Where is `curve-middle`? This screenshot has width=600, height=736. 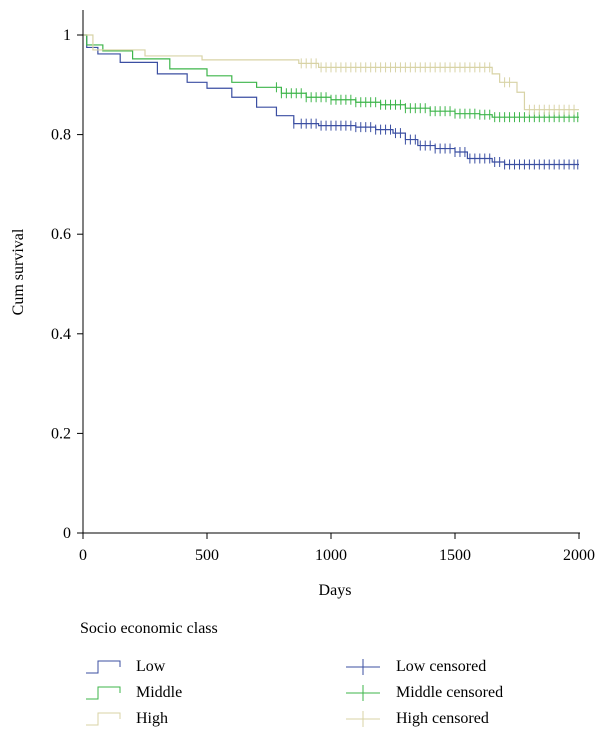 curve-middle is located at coordinates (331, 76).